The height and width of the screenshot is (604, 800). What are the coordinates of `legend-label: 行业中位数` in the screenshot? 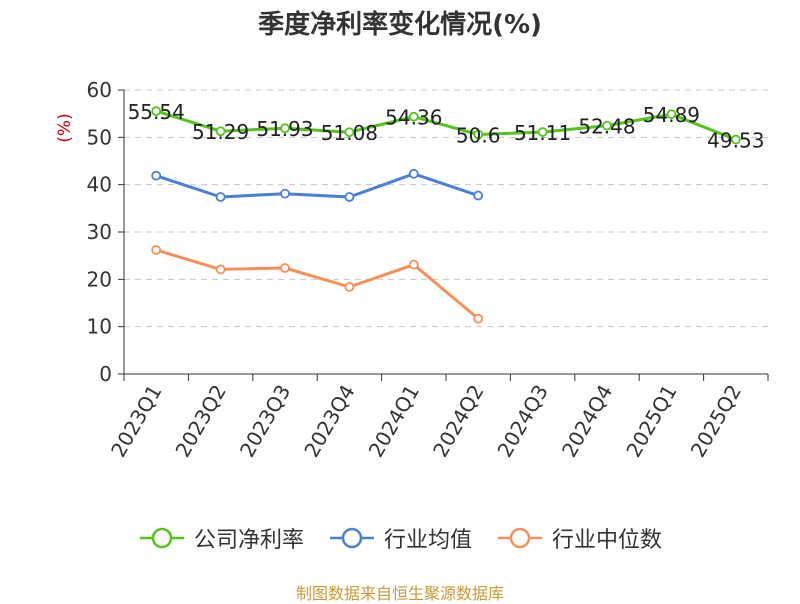 It's located at (607, 540).